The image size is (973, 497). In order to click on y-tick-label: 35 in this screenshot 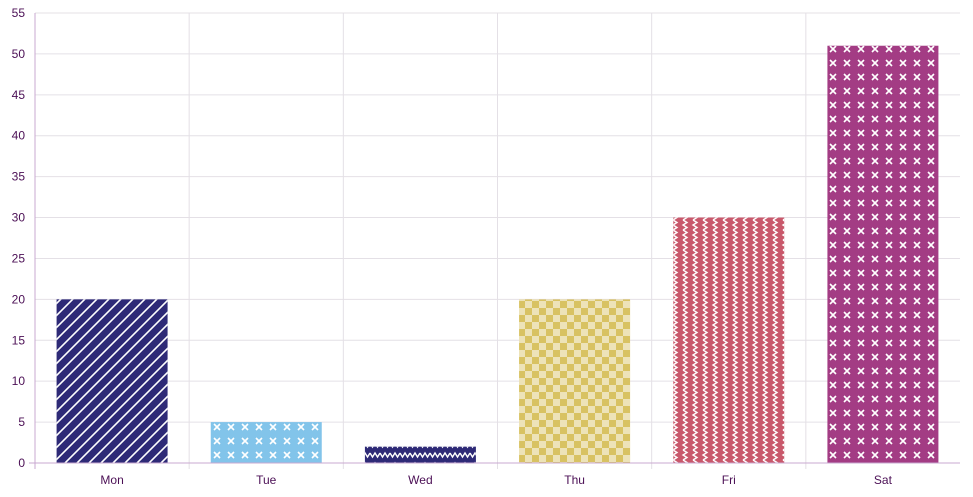, I will do `click(19, 177)`.